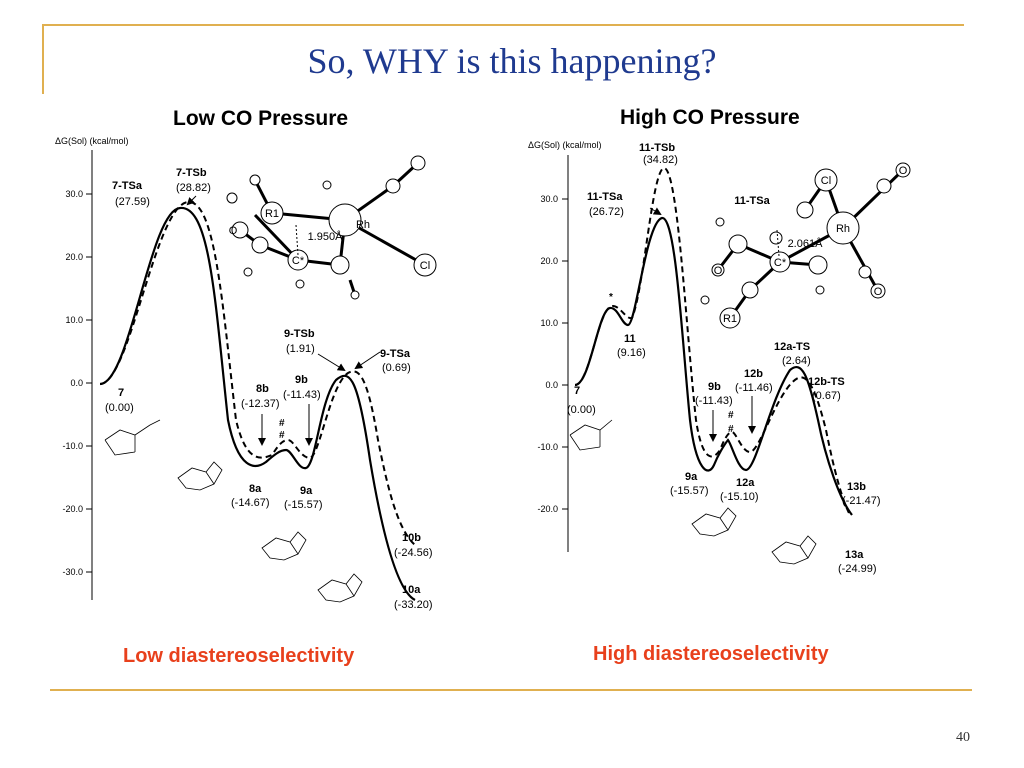 Image resolution: width=1024 pixels, height=768 pixels. Describe the element at coordinates (861, 501) in the screenshot. I see `energy-value: (-21.47)` at that location.